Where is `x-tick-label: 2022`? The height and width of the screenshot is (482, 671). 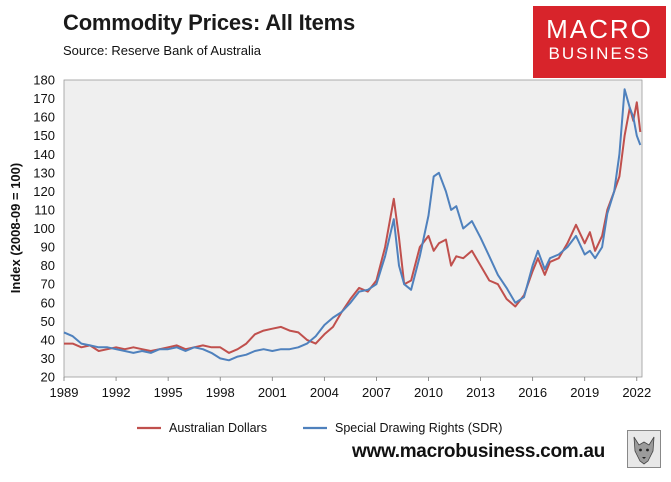 x-tick-label: 2022 is located at coordinates (636, 392).